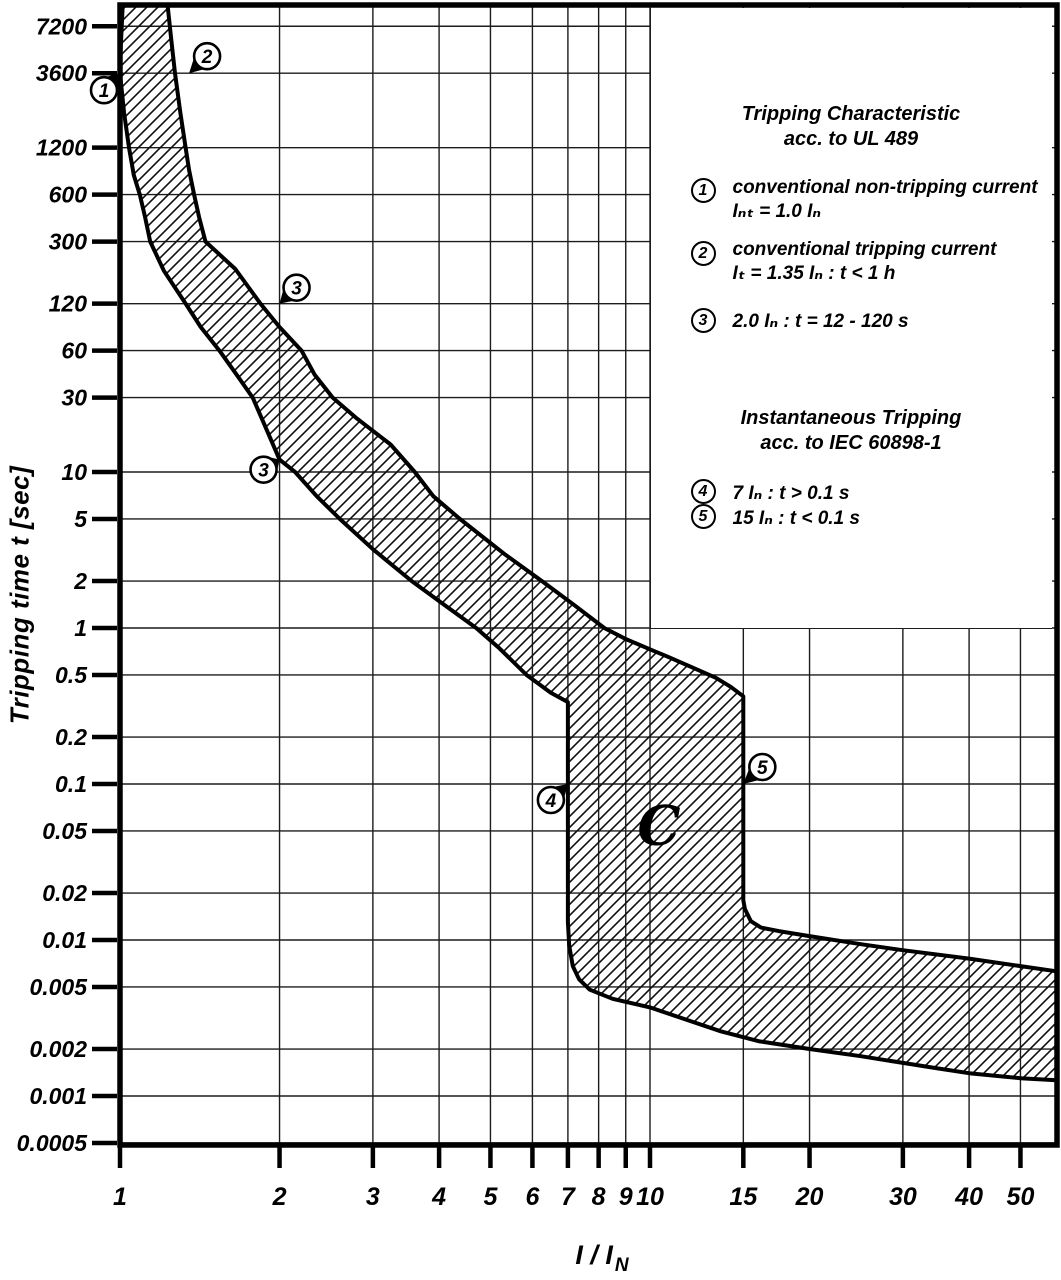 This screenshot has width=1061, height=1280. Describe the element at coordinates (532, 1197) in the screenshot. I see `x-tick-label-6: 6` at that location.